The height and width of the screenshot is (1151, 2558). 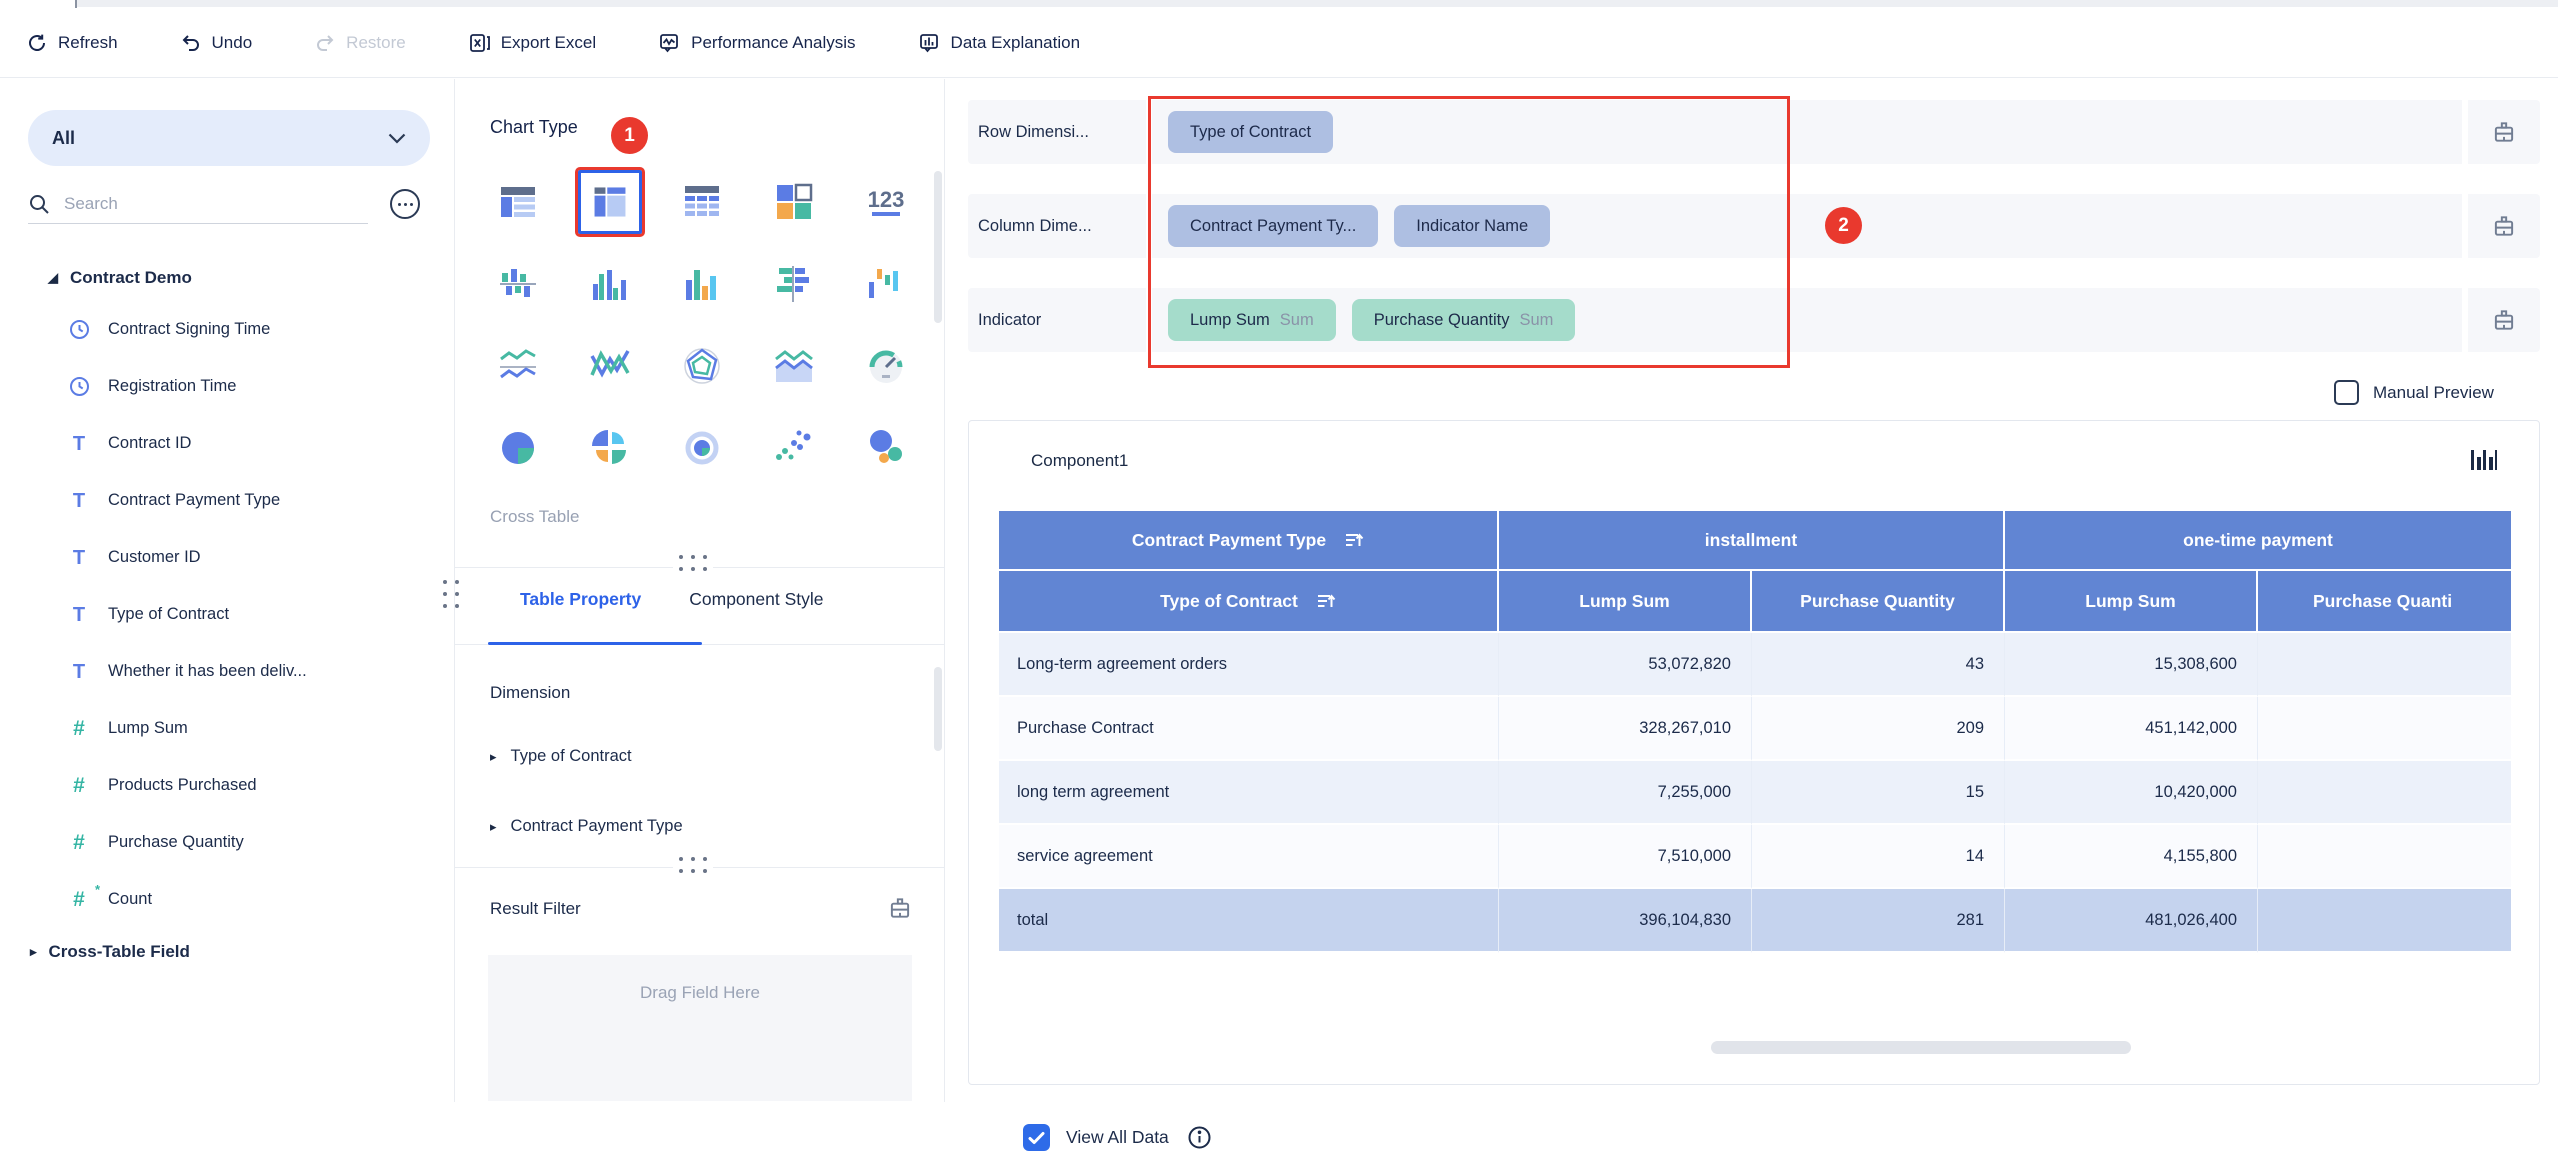 What do you see at coordinates (1807, 132) in the screenshot?
I see `row-dimension-dropzone: Type of Contract` at bounding box center [1807, 132].